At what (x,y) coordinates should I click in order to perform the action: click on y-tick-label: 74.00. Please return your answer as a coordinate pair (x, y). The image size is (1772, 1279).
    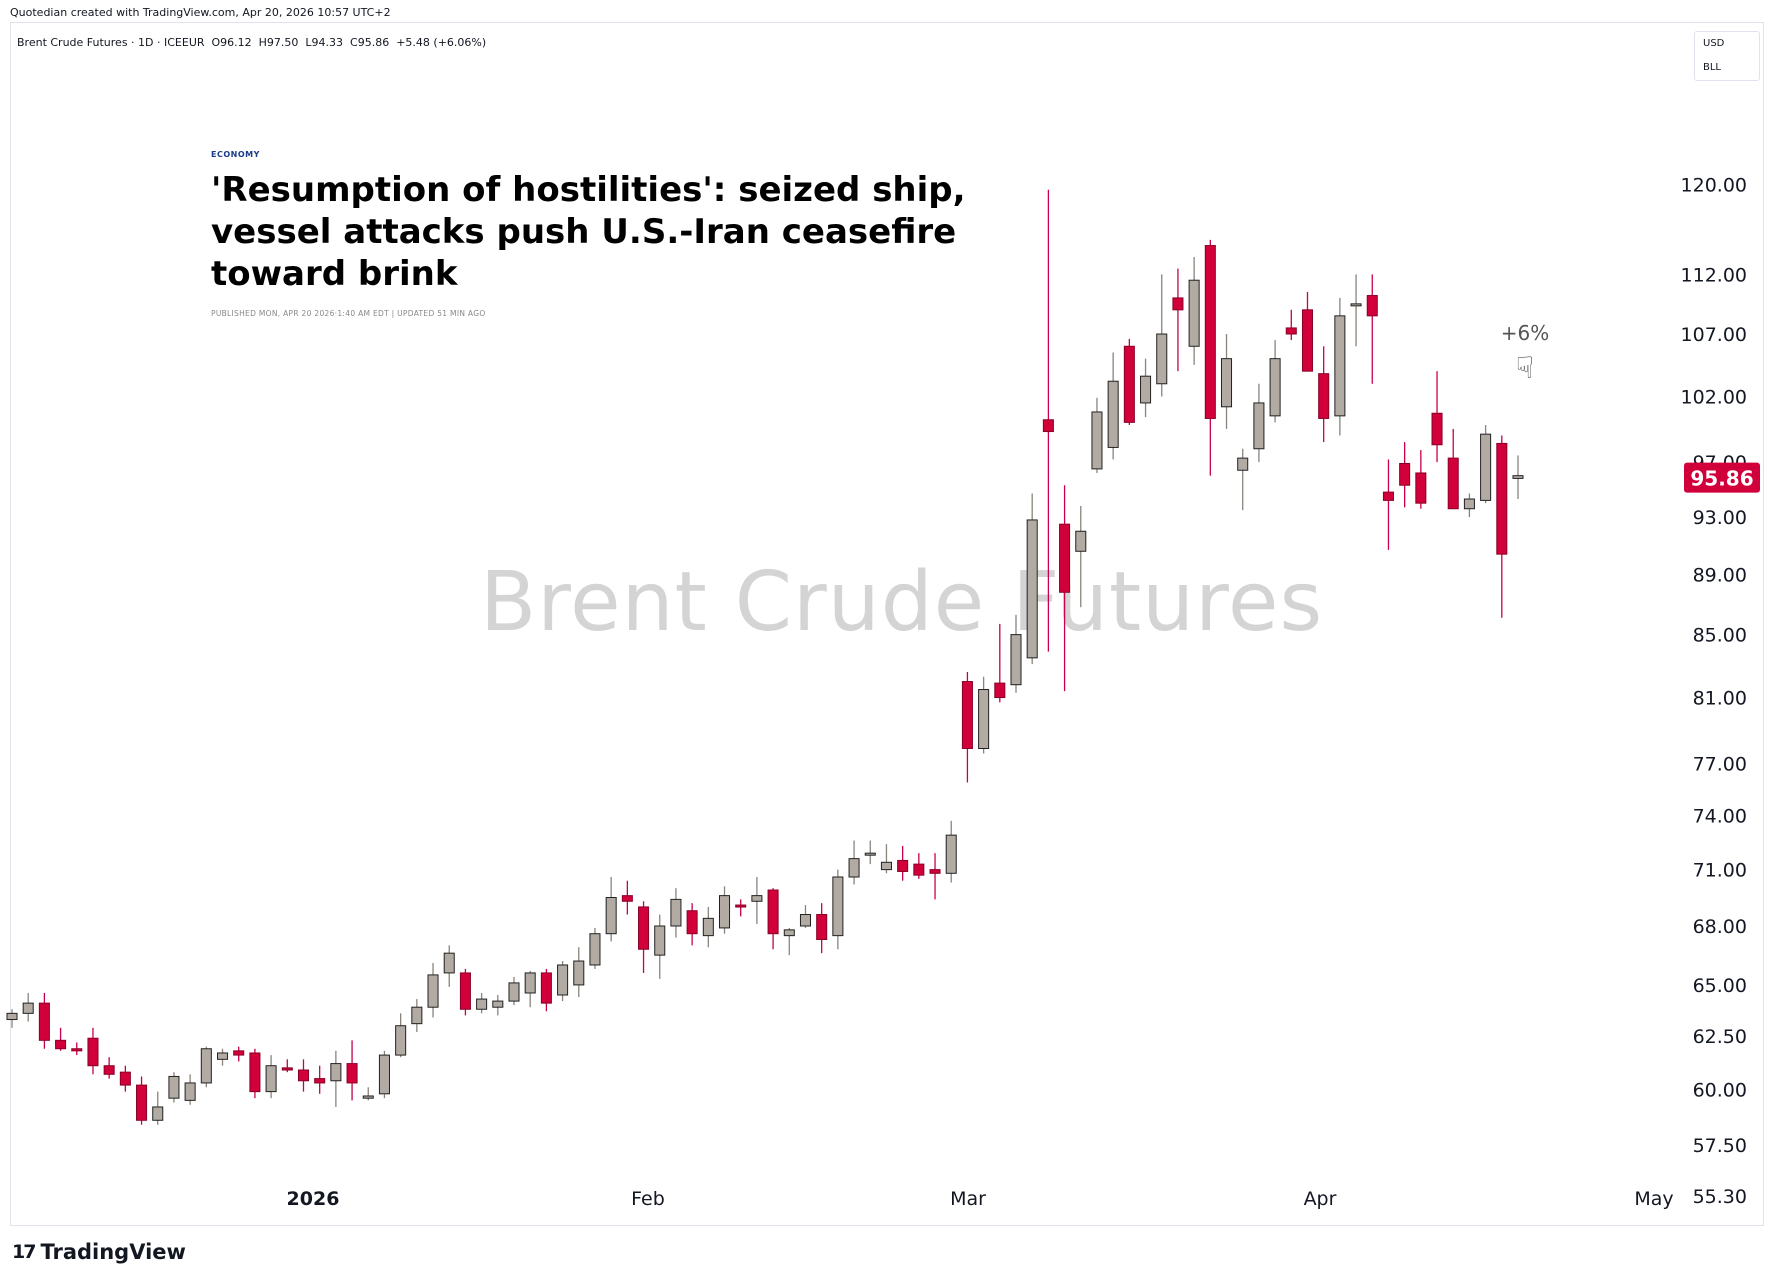
    Looking at the image, I should click on (1720, 817).